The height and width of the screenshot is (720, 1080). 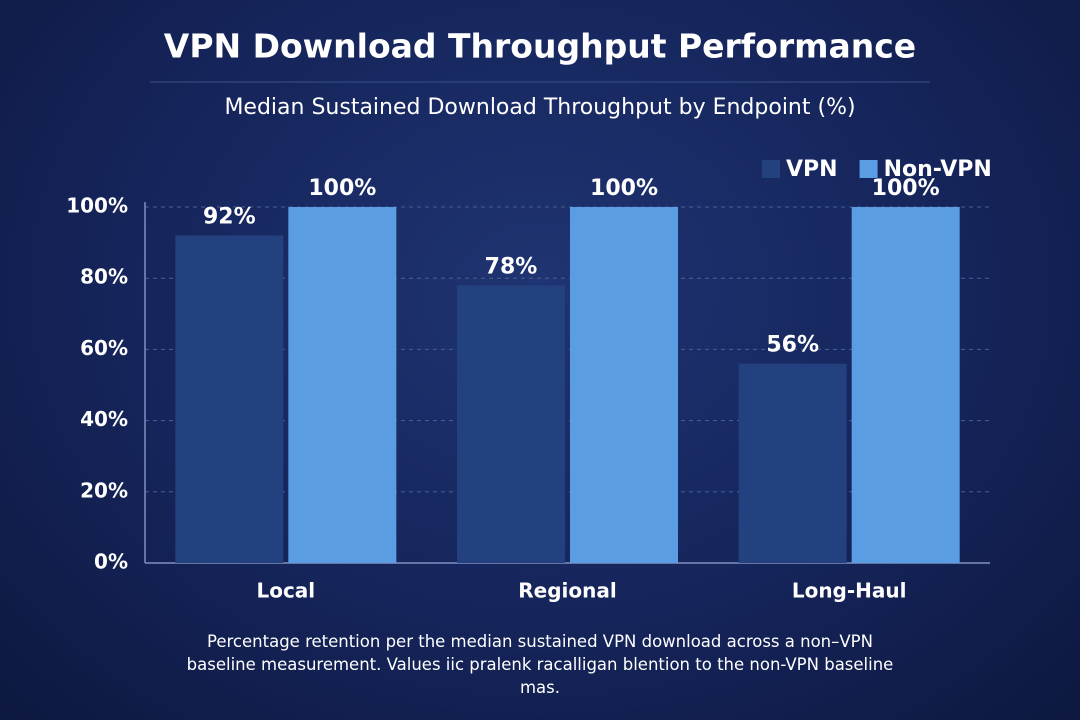 I want to click on y-tick-label: 40%, so click(x=104, y=419).